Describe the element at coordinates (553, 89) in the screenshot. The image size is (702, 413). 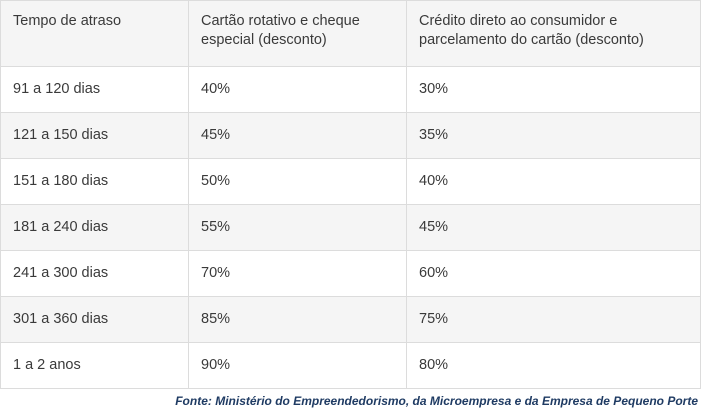
I see `cell-consumer-discount: 30%` at that location.